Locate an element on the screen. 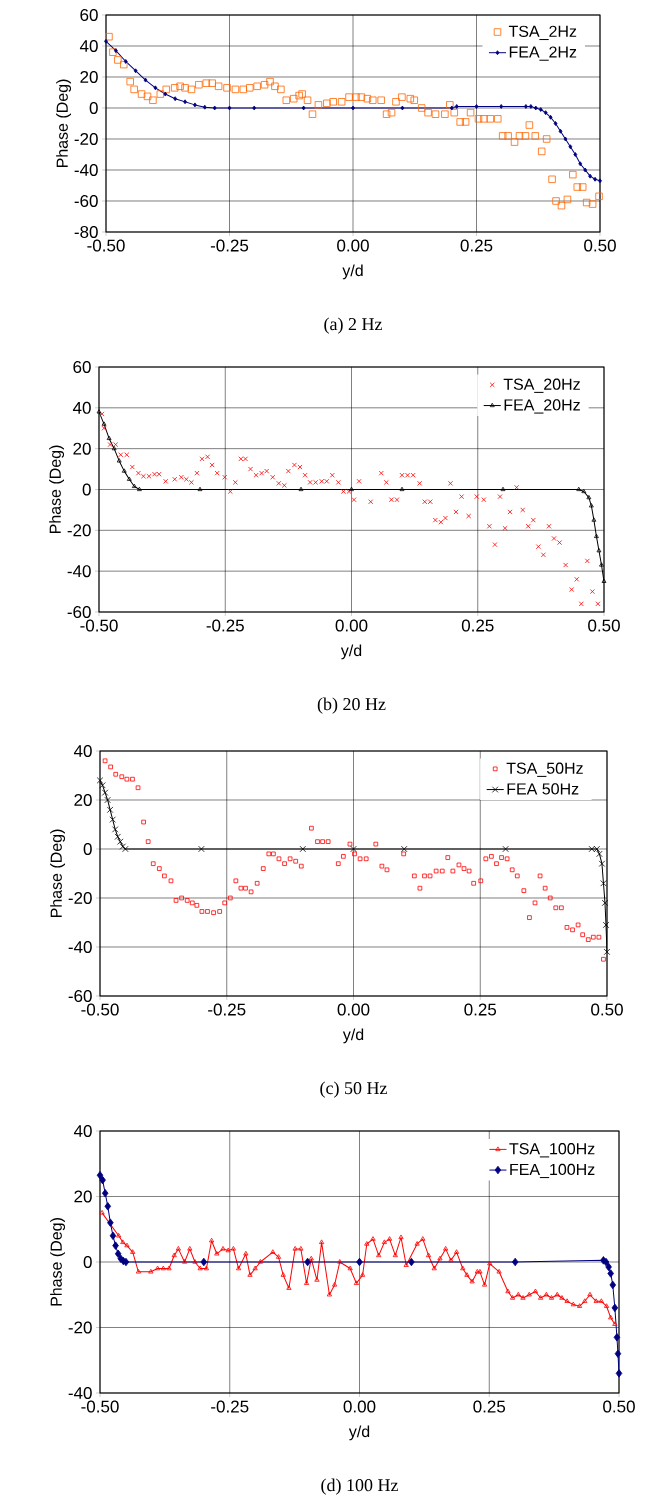 Image resolution: width=662 pixels, height=1500 pixels. text: (a) 2 Hz is located at coordinates (353, 325).